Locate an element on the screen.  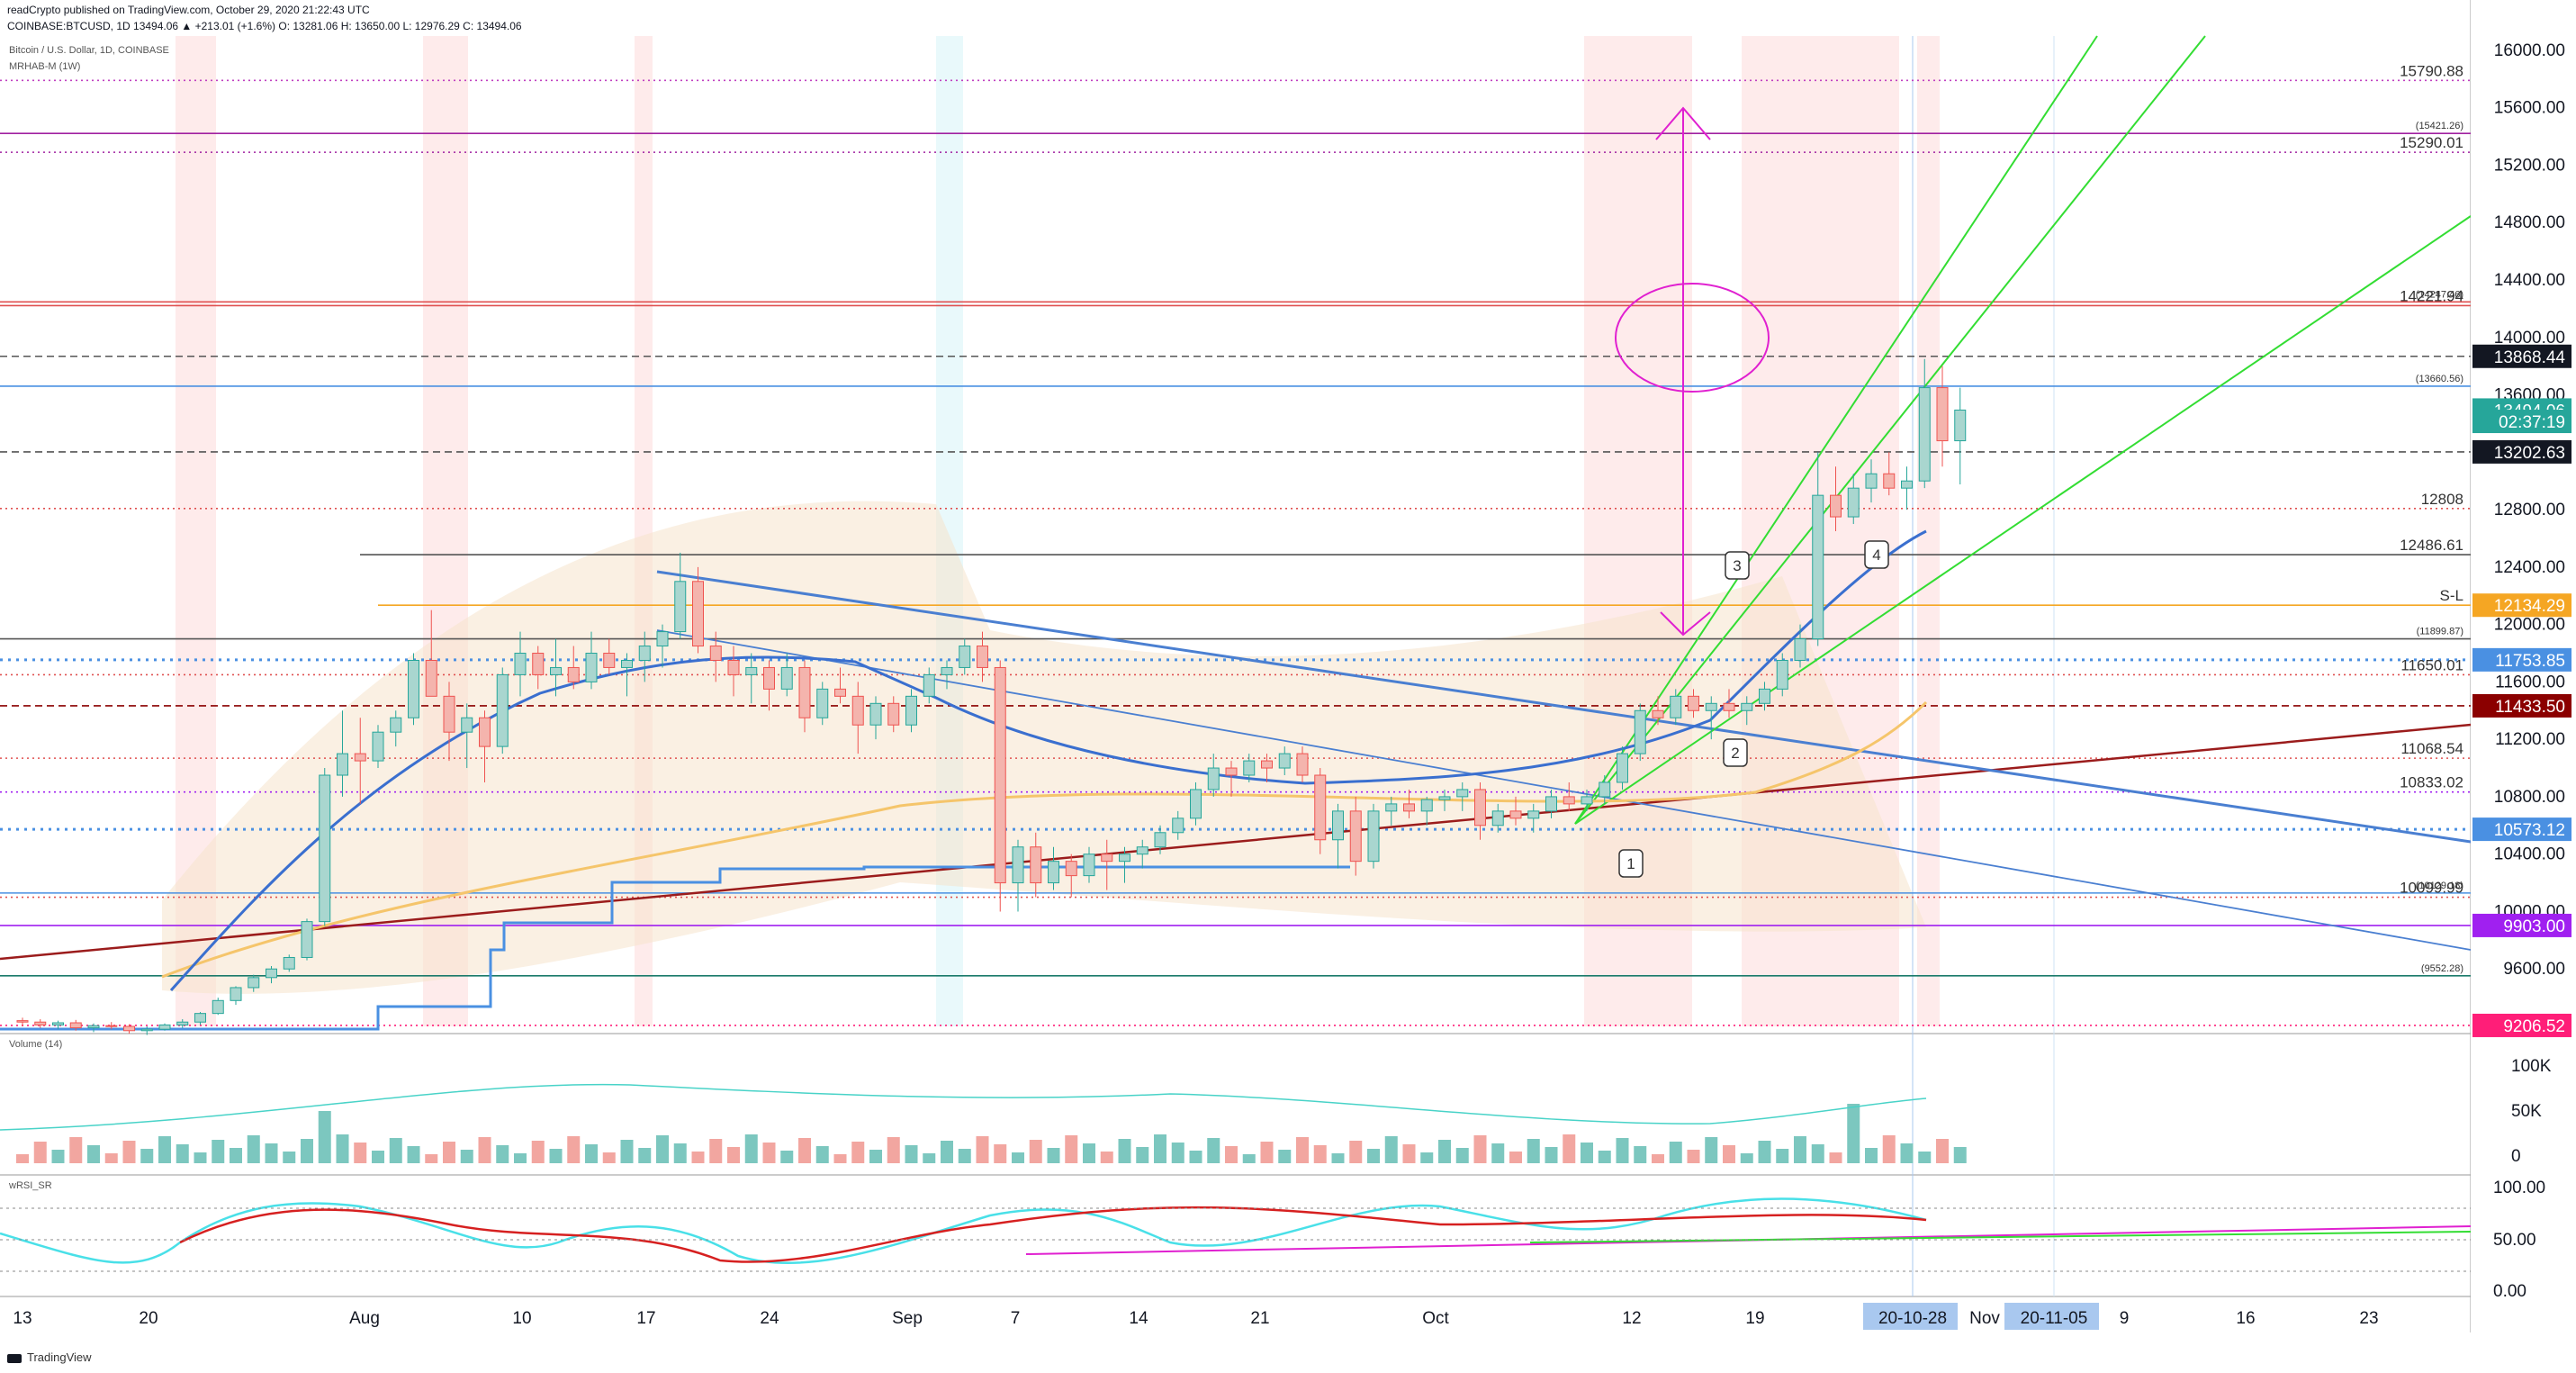
annotation-label: 4 is located at coordinates (1876, 555).